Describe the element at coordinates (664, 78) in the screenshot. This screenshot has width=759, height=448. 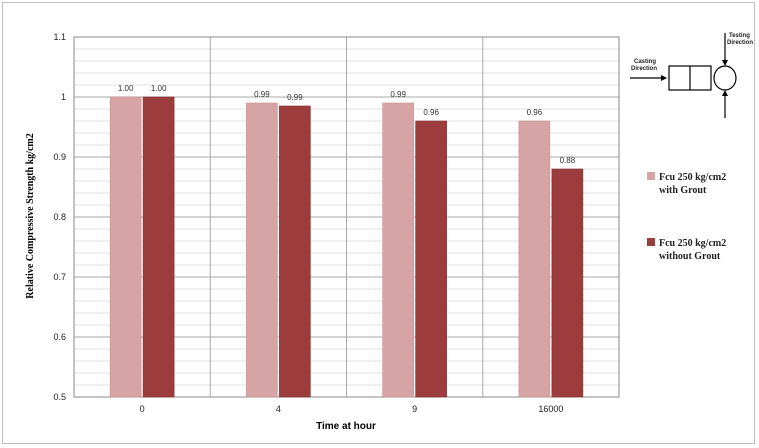
I see `casting-arrowhead-icon` at that location.